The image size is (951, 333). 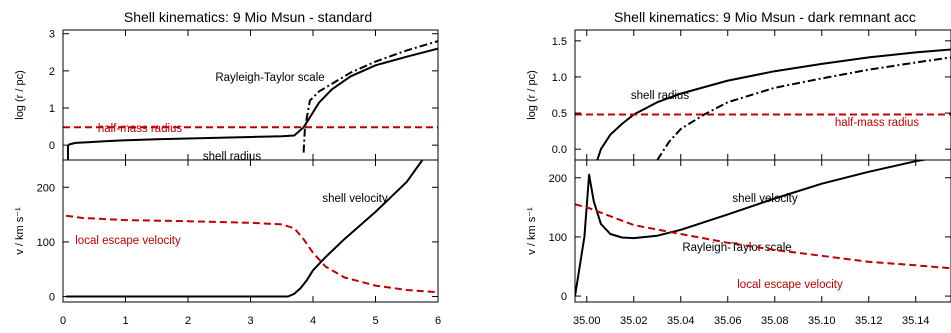 What do you see at coordinates (250, 321) in the screenshot?
I see `x-tick-label: 3` at bounding box center [250, 321].